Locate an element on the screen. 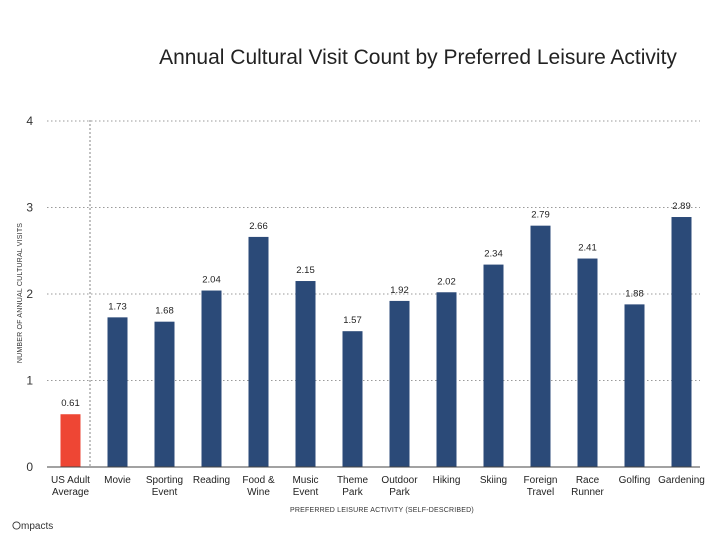 The image size is (720, 540). category-label: Sporting is located at coordinates (164, 480).